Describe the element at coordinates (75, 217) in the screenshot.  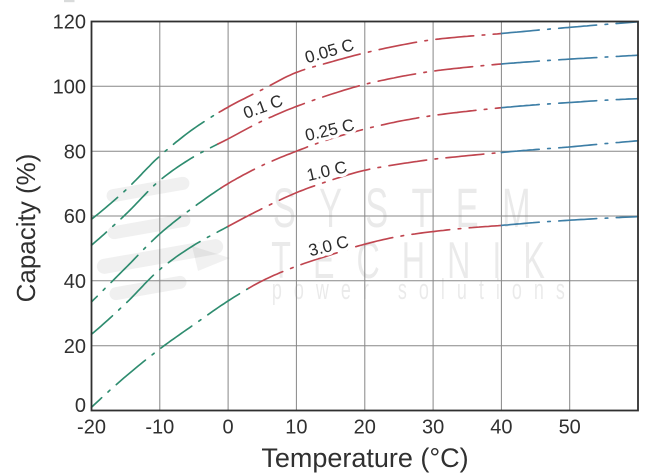
I see `svg-text: 60` at that location.